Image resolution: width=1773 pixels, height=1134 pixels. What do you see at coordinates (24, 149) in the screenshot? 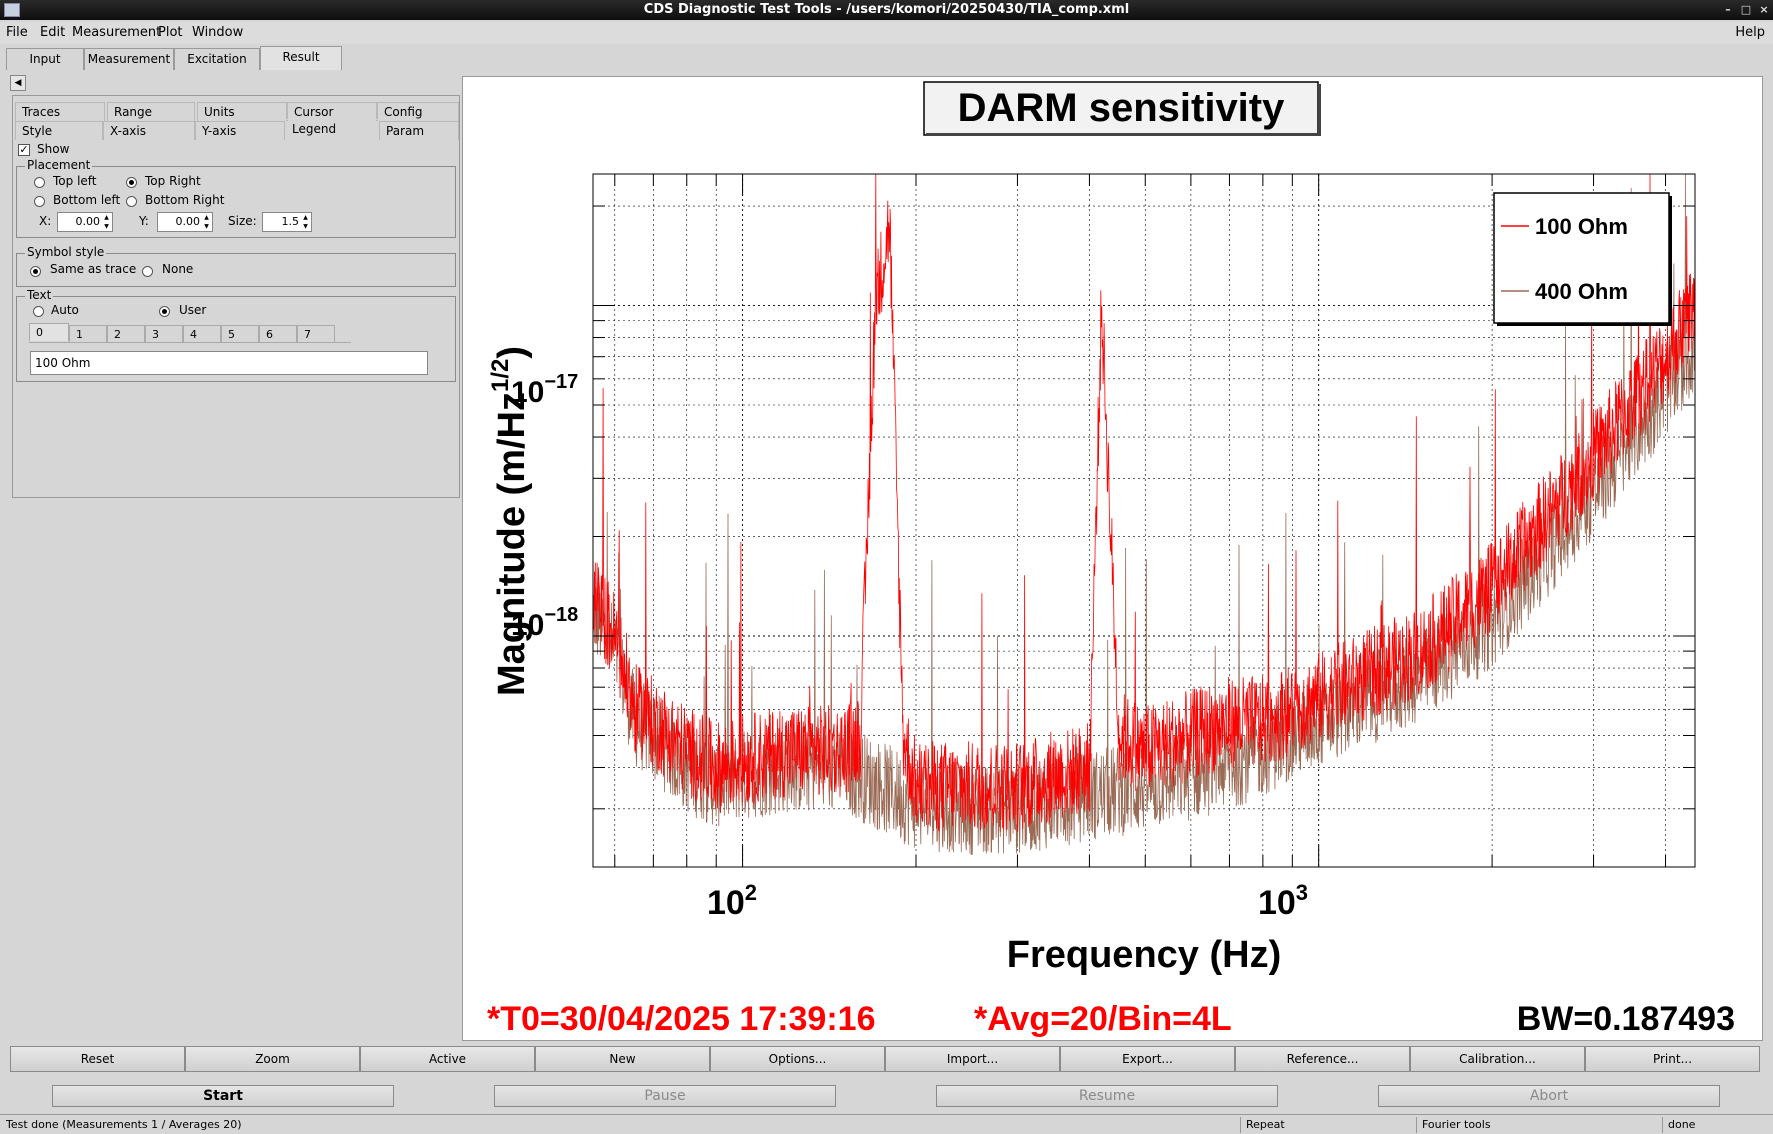
I see `show-legend-checkbox: ✓` at bounding box center [24, 149].